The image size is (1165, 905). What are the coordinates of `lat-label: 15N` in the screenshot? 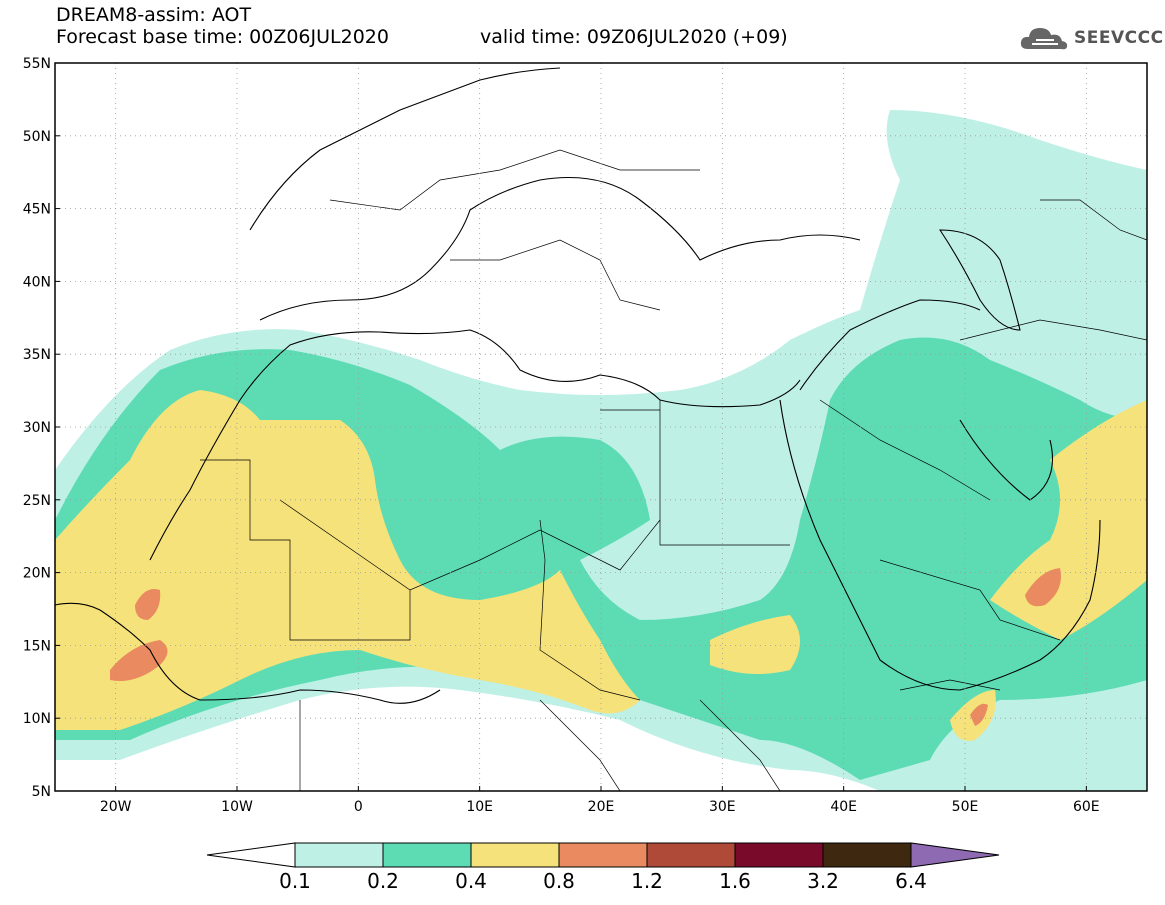 It's located at (37, 646).